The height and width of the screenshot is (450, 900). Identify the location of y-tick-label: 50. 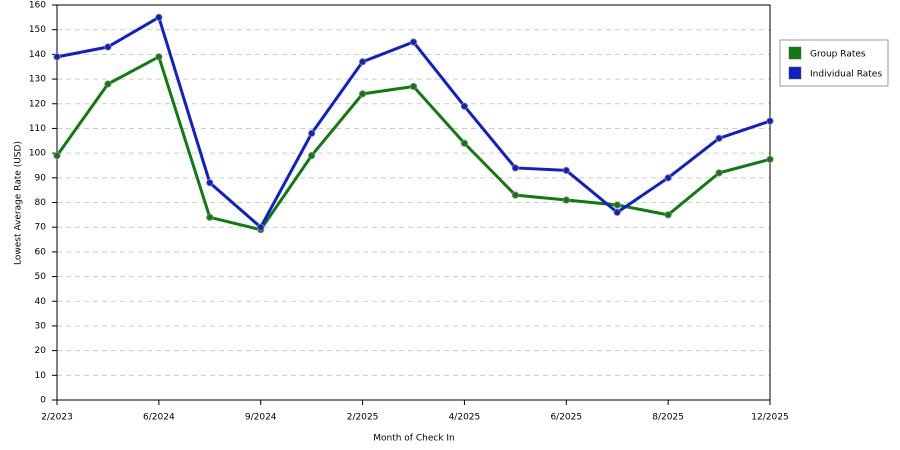
(41, 277).